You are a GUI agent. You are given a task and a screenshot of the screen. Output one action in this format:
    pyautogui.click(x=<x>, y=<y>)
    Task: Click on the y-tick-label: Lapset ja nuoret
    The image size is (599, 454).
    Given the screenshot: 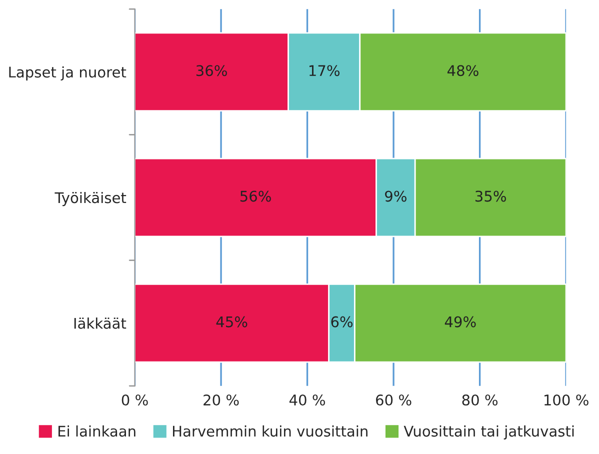 What is the action you would take?
    pyautogui.click(x=67, y=73)
    